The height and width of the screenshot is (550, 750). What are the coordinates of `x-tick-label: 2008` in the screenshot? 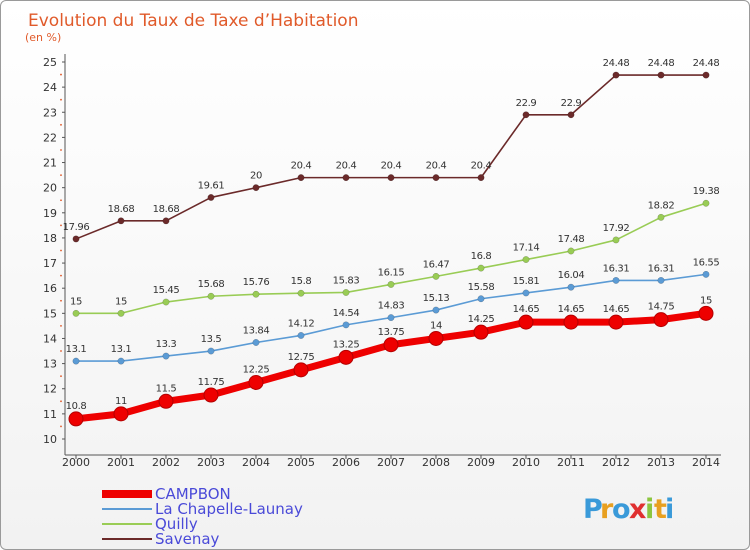 It's located at (436, 462).